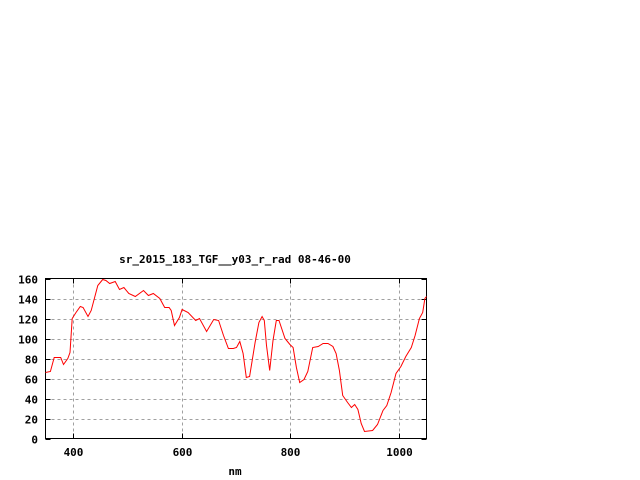 This screenshot has height=480, width=640. Describe the element at coordinates (291, 452) in the screenshot. I see `x-tick-label: 800` at that location.